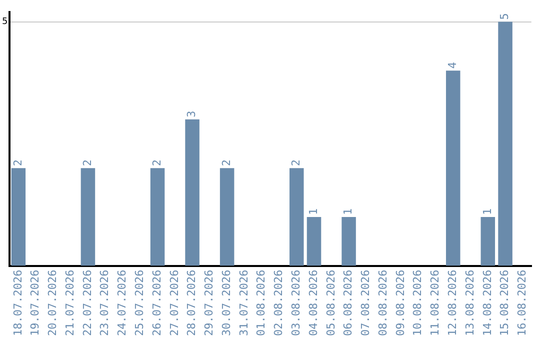 The width and height of the screenshot is (540, 340). What do you see at coordinates (35, 303) in the screenshot?
I see `x-tick-label: 19.07.2026` at bounding box center [35, 303].